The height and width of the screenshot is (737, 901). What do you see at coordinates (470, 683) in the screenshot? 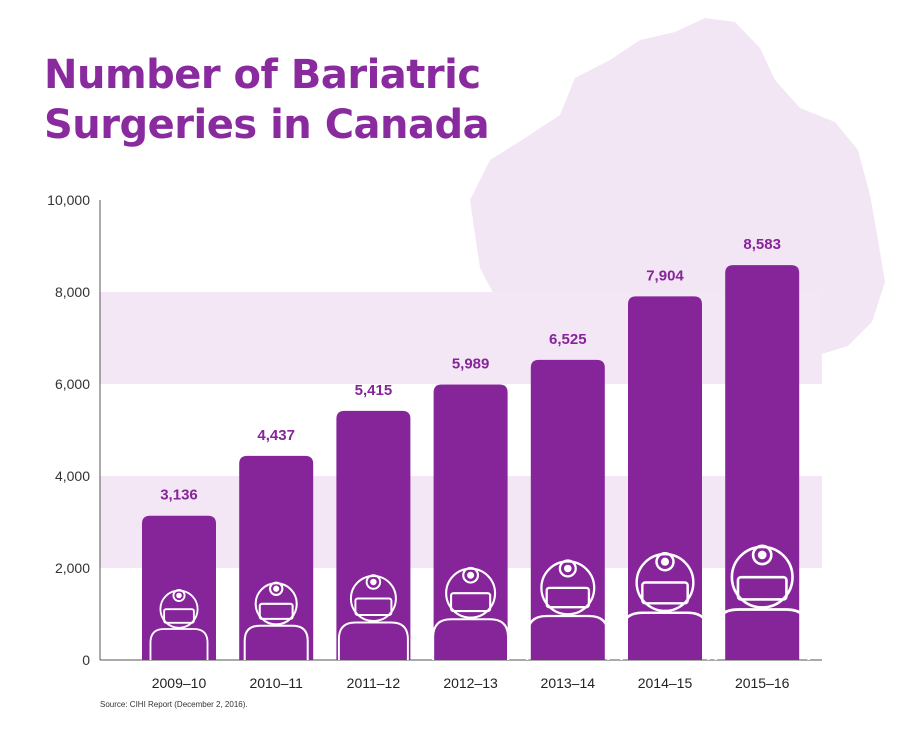
I see `x-tick-label: 2012–13` at bounding box center [470, 683].